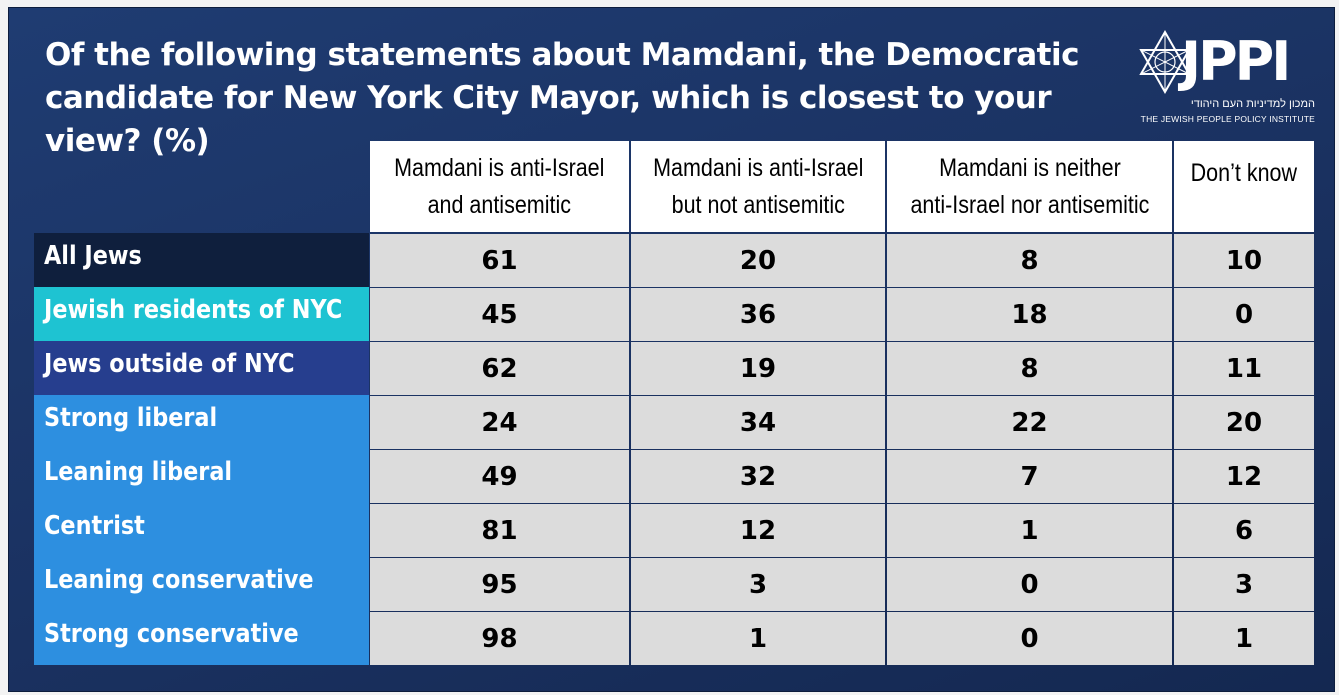 The image size is (1339, 695). What do you see at coordinates (1244, 368) in the screenshot?
I see `table-cell: 11` at bounding box center [1244, 368].